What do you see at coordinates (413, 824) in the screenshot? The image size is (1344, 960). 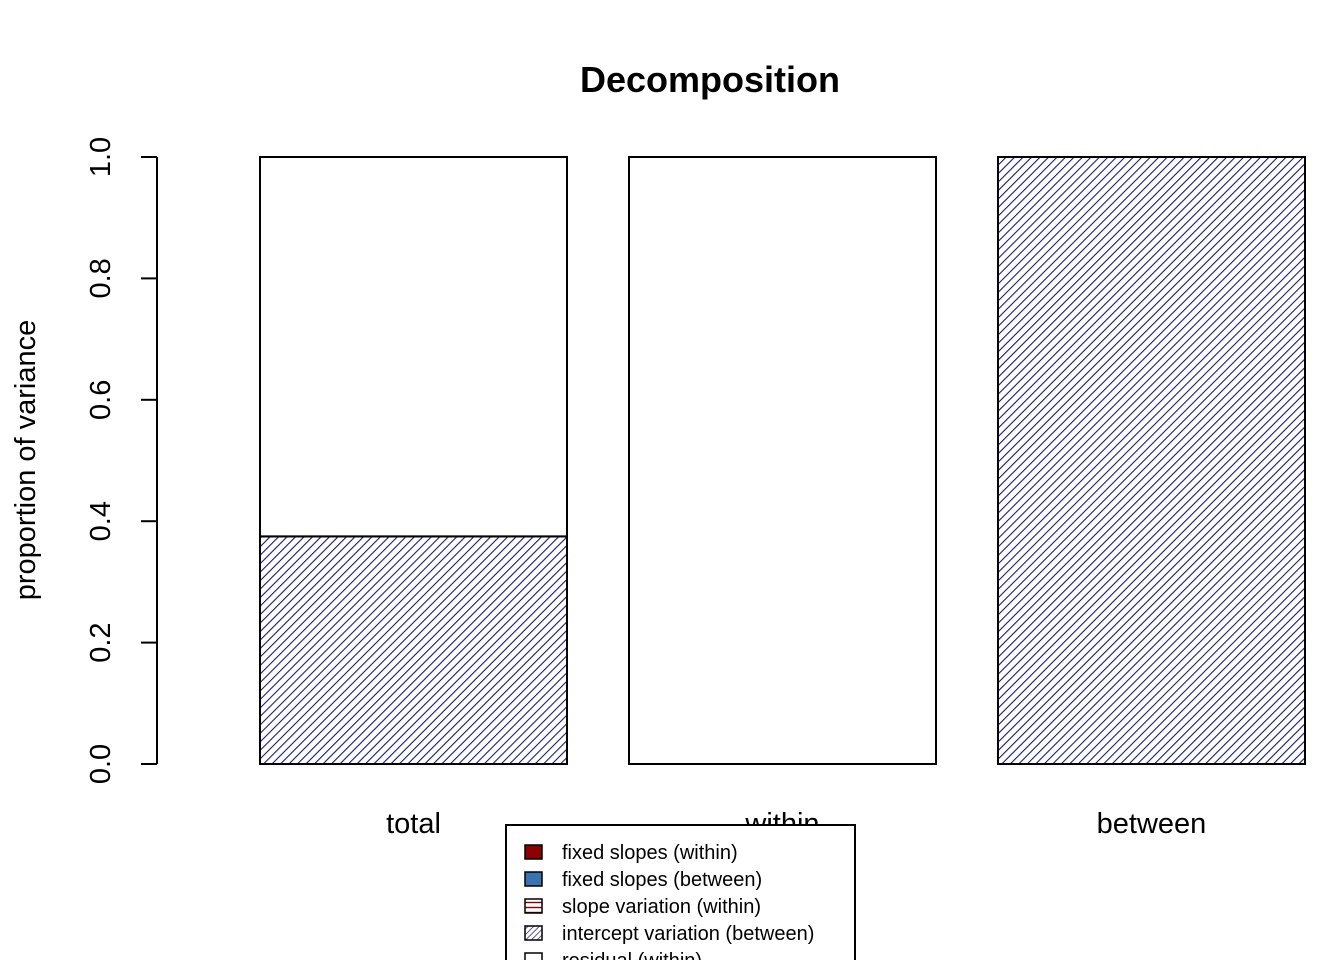 I see `x-label-total: total` at bounding box center [413, 824].